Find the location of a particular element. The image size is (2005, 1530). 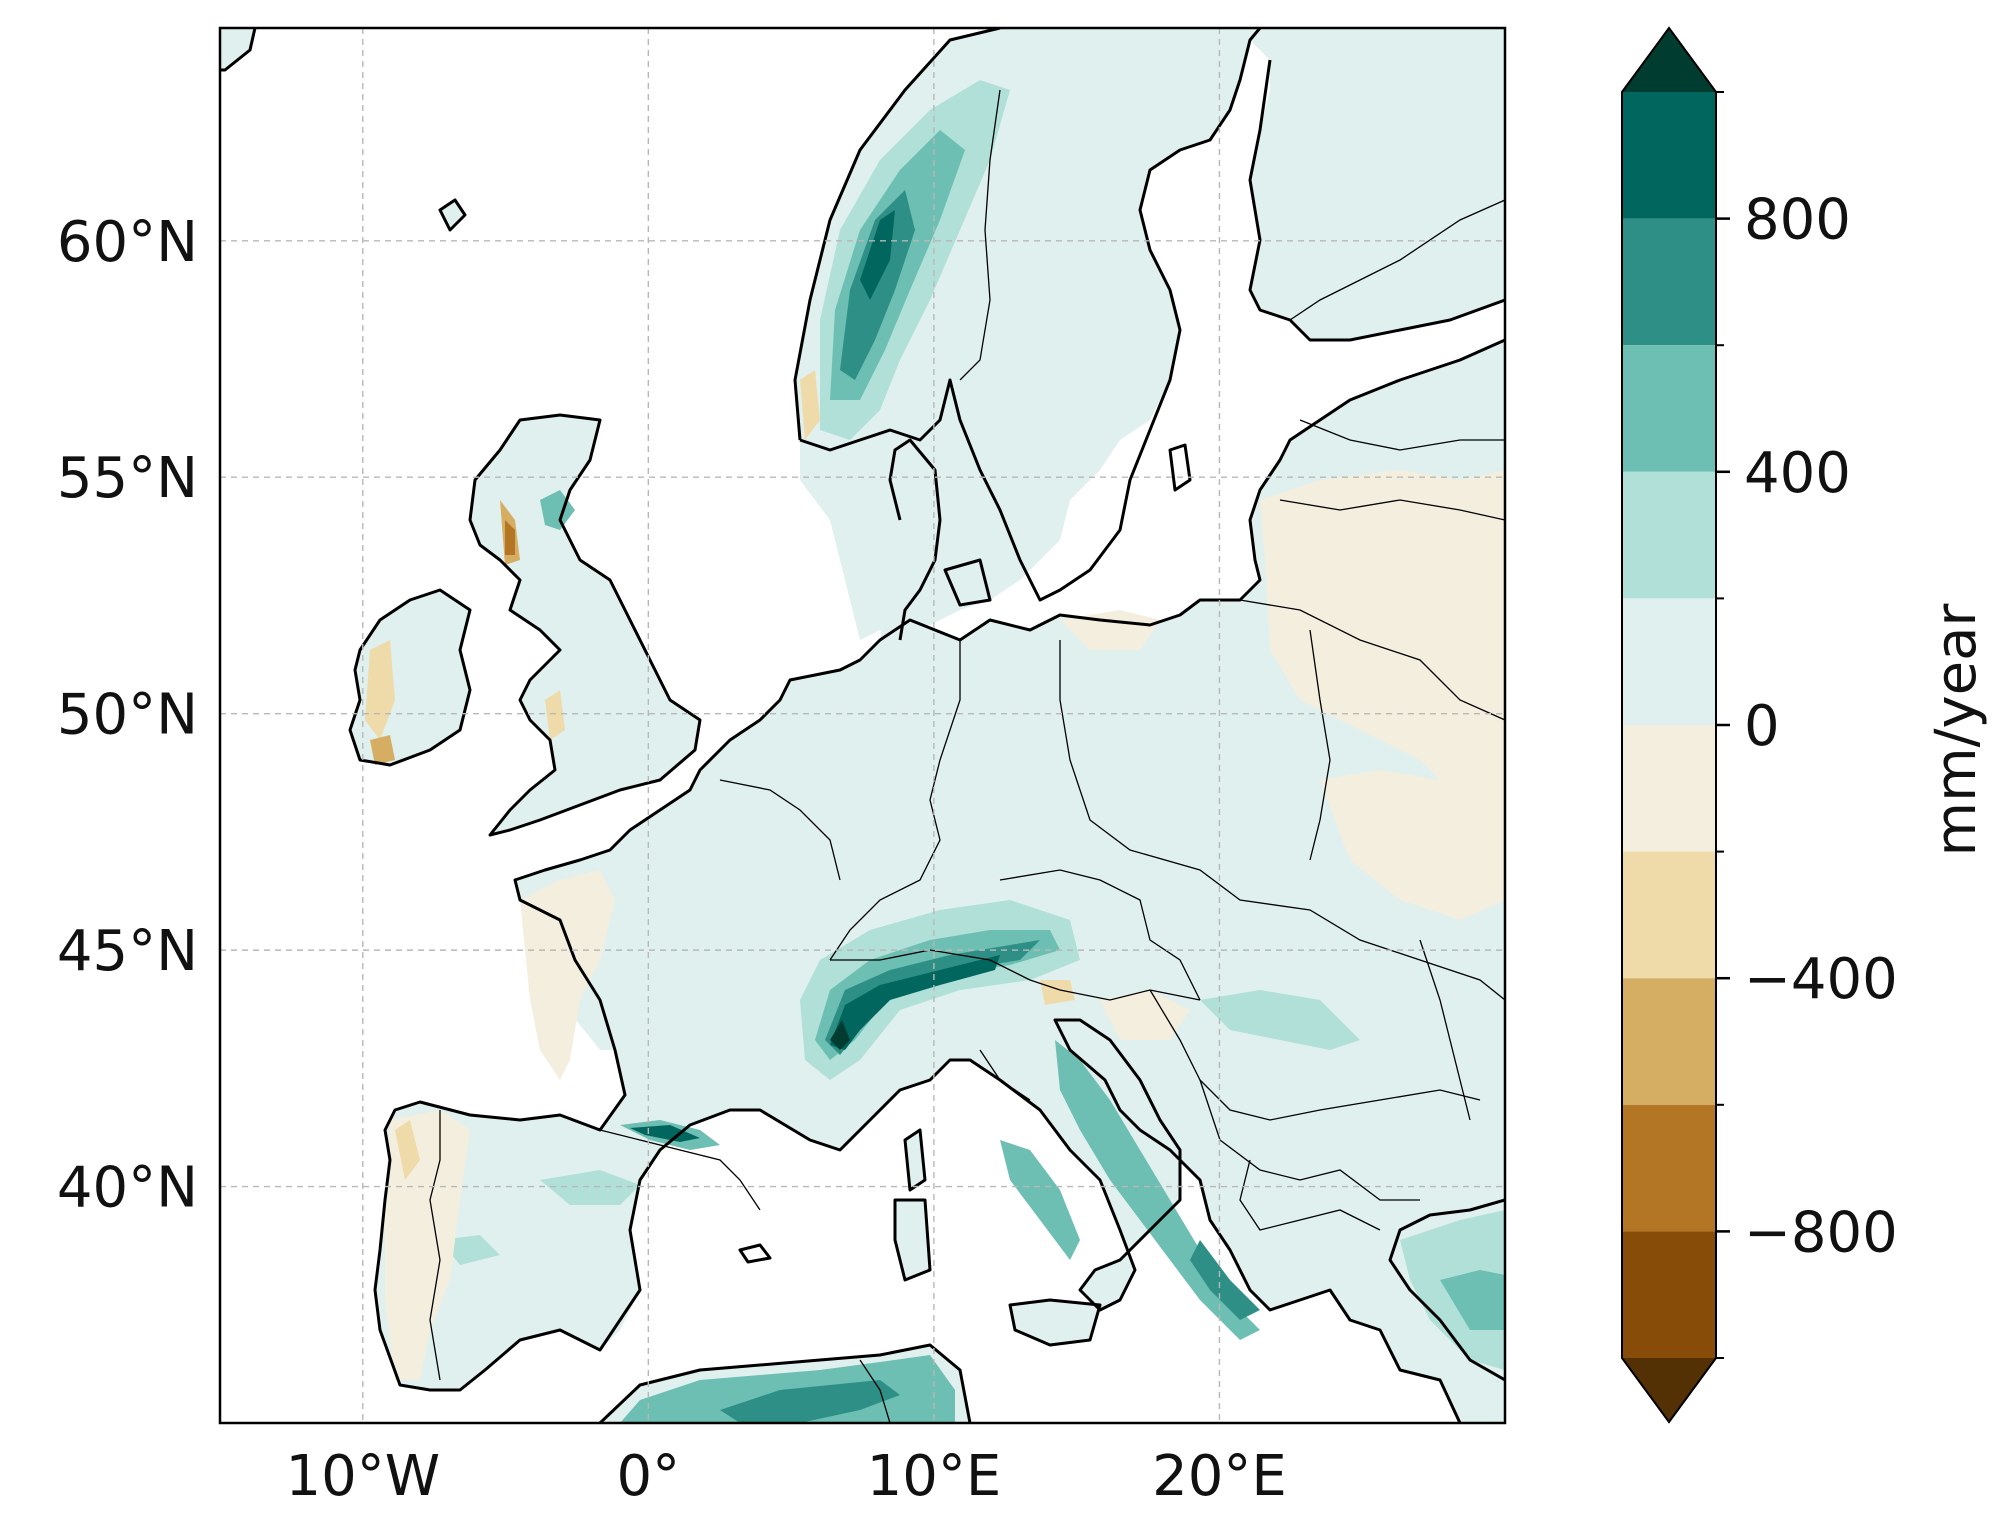

colorbar-tick-label: −800 is located at coordinates (1821, 1232).